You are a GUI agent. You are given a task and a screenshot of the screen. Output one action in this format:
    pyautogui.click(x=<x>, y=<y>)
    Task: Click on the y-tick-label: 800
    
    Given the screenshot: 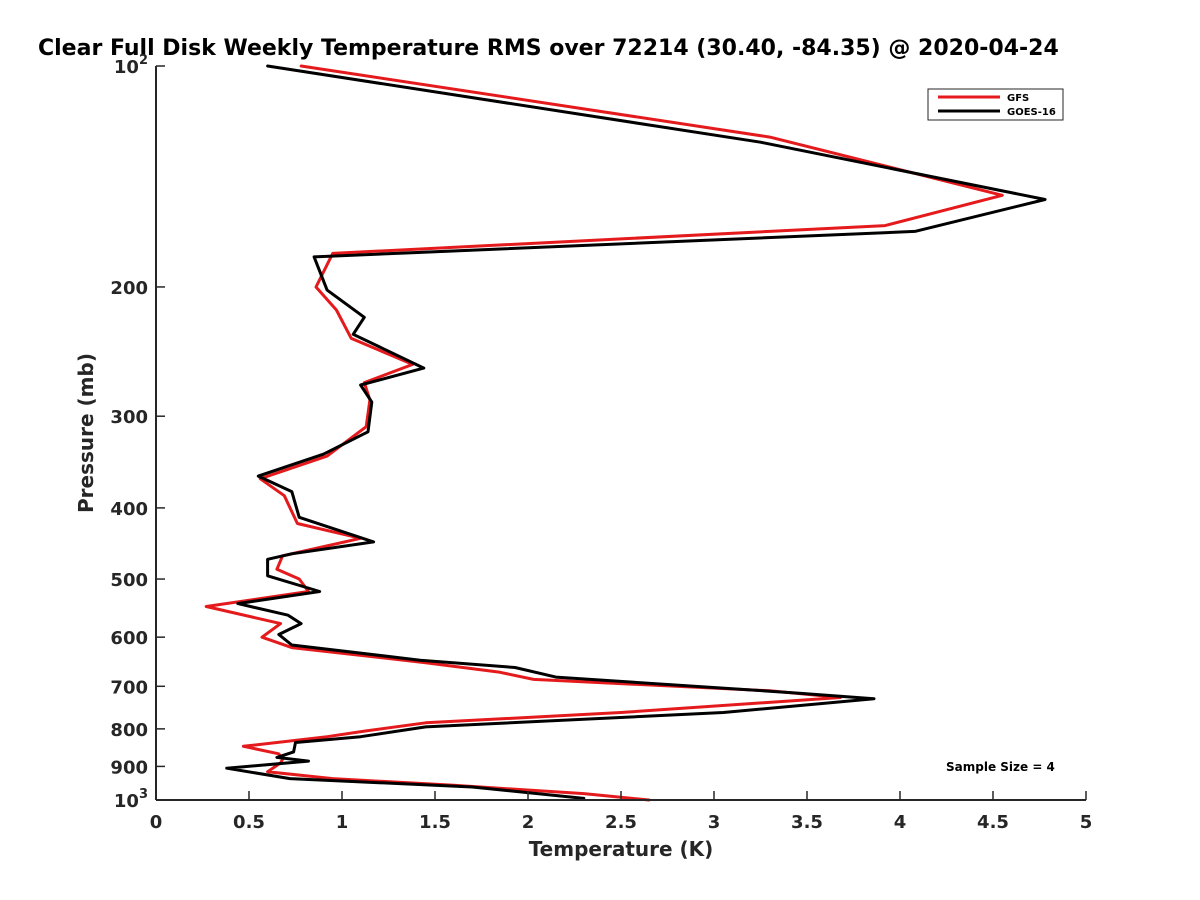 What is the action you would take?
    pyautogui.click(x=129, y=730)
    